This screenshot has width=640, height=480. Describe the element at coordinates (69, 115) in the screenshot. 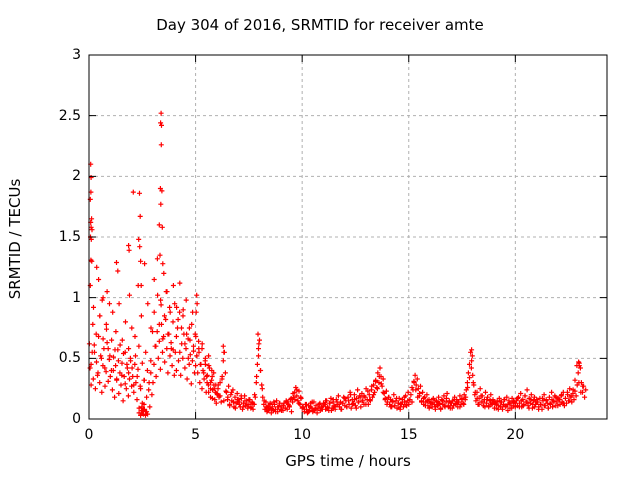

I see `y-tick-label: 2.5` at that location.